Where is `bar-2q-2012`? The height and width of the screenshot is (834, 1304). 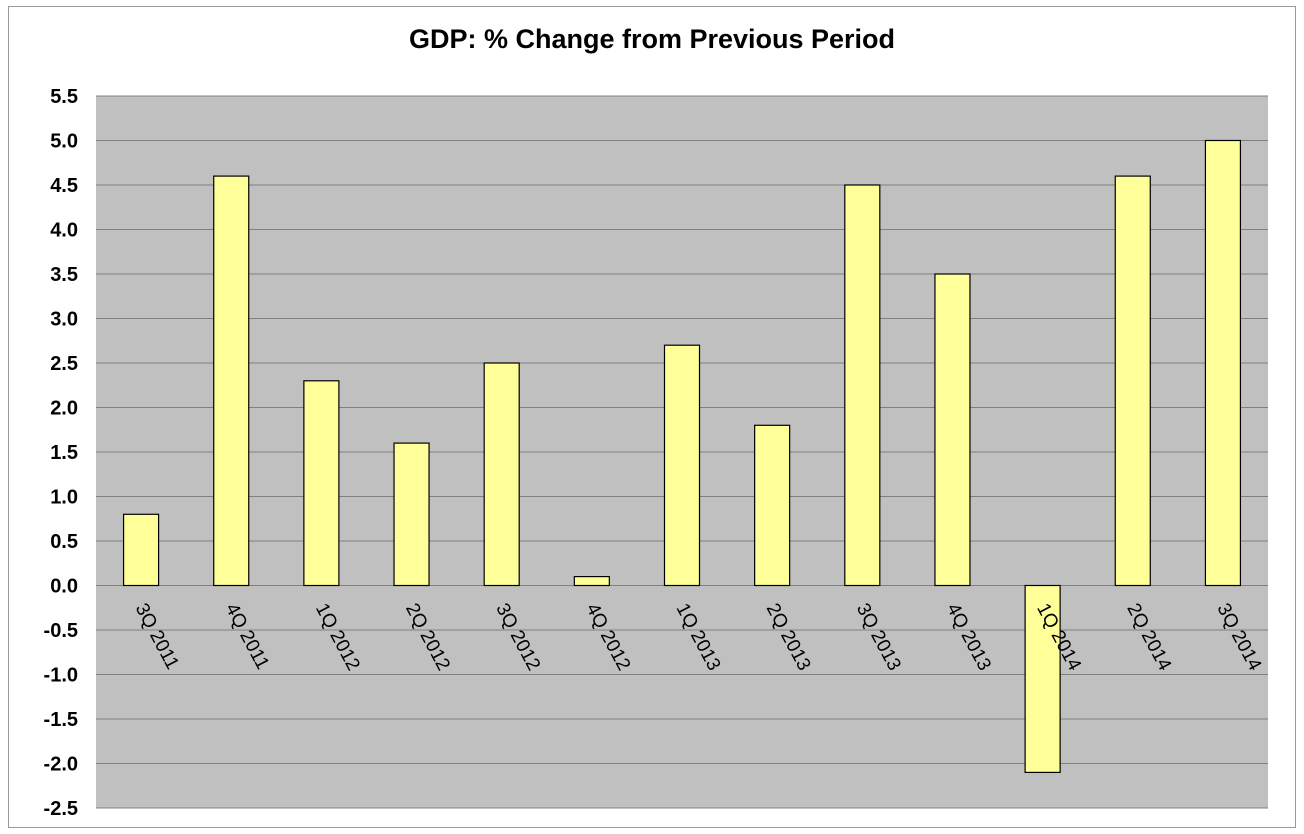 bar-2q-2012 is located at coordinates (411, 514).